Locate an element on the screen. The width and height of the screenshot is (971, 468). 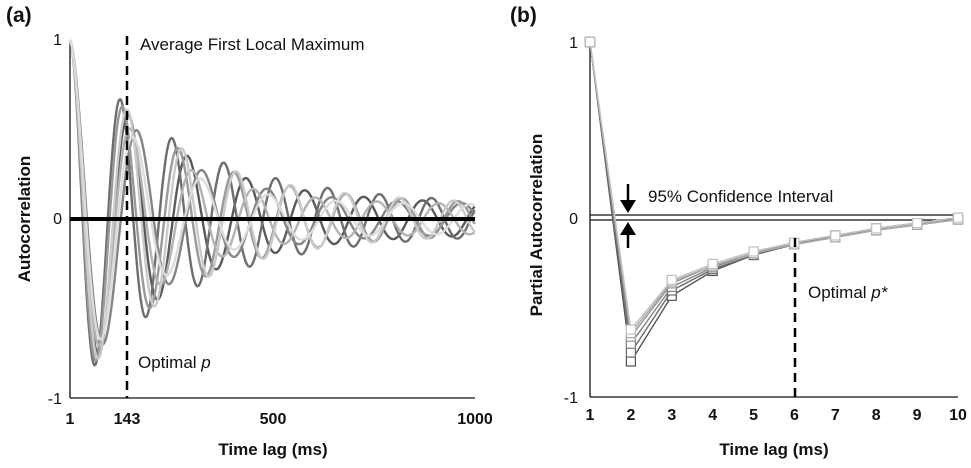
ci-arrow-up-icon is located at coordinates (628, 235).